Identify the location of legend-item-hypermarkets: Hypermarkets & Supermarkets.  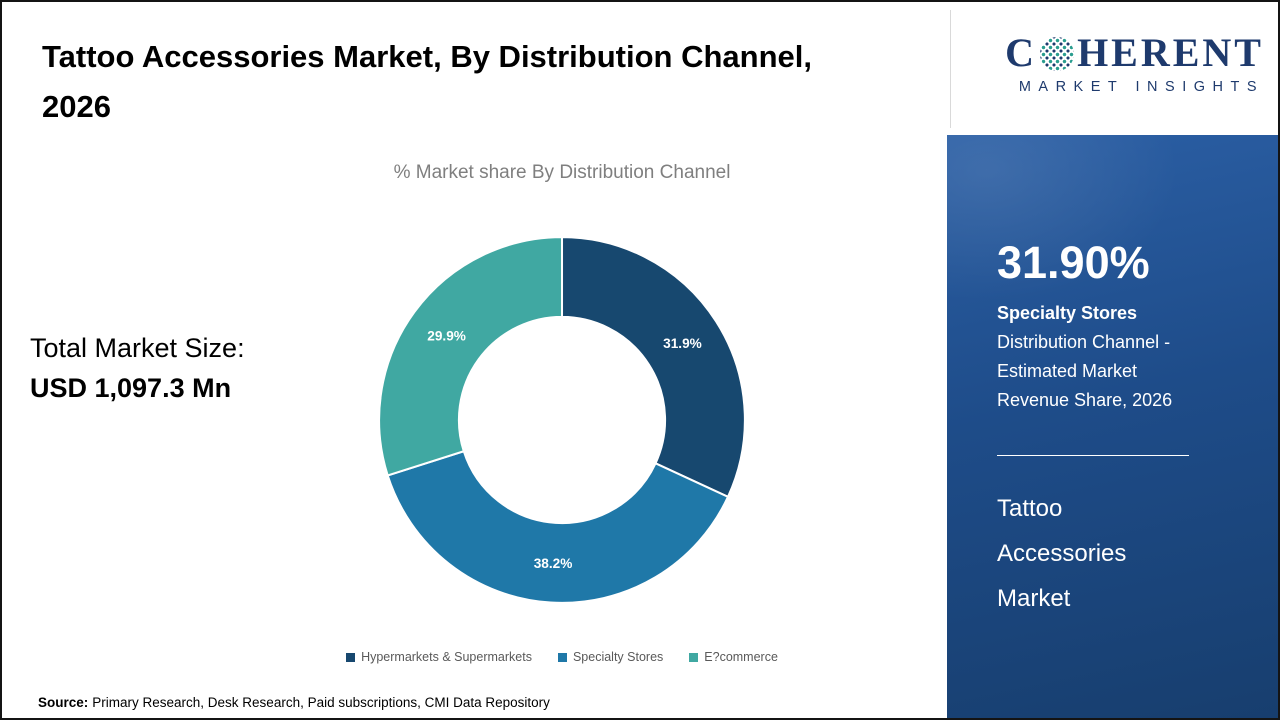
(439, 657).